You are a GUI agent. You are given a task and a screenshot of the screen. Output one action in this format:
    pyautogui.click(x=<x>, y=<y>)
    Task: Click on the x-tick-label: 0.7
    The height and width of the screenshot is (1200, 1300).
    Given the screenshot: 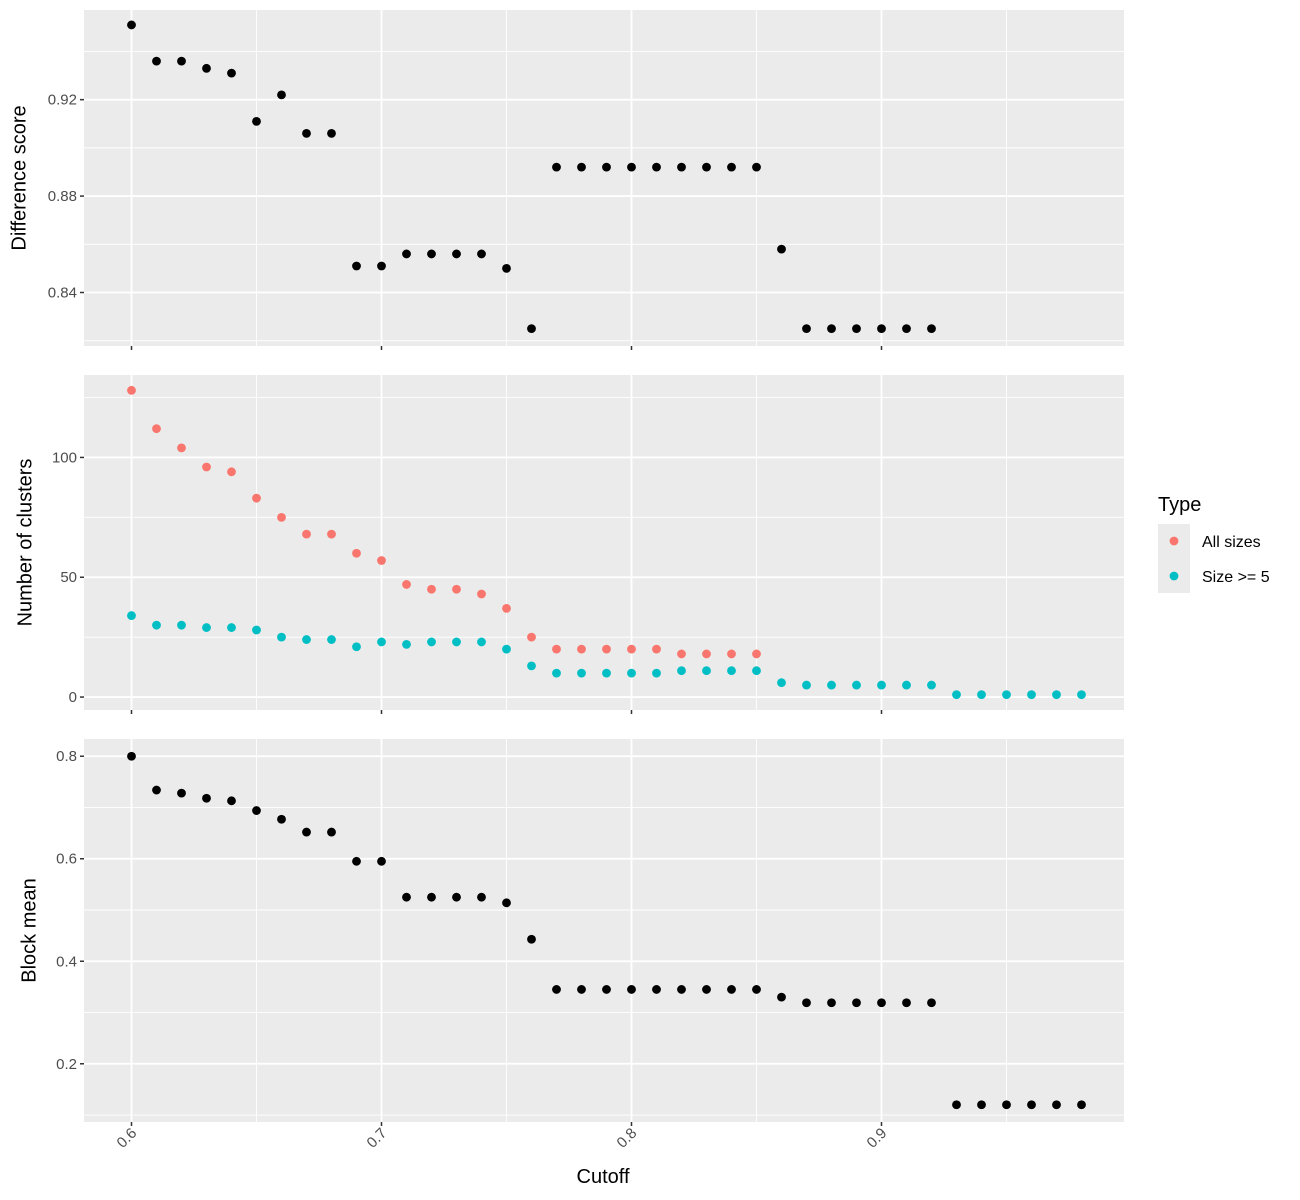 What is the action you would take?
    pyautogui.click(x=377, y=1138)
    